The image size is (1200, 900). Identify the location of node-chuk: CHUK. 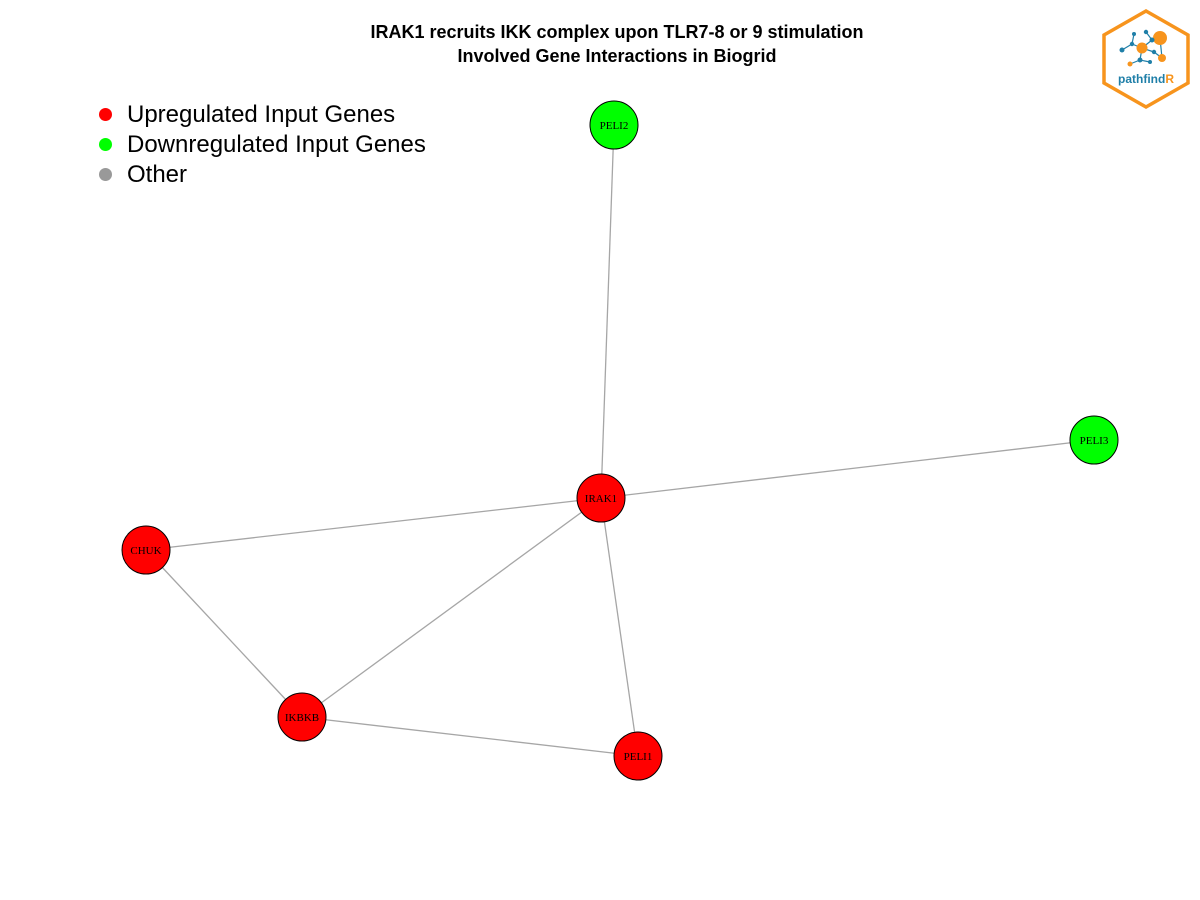
(146, 550).